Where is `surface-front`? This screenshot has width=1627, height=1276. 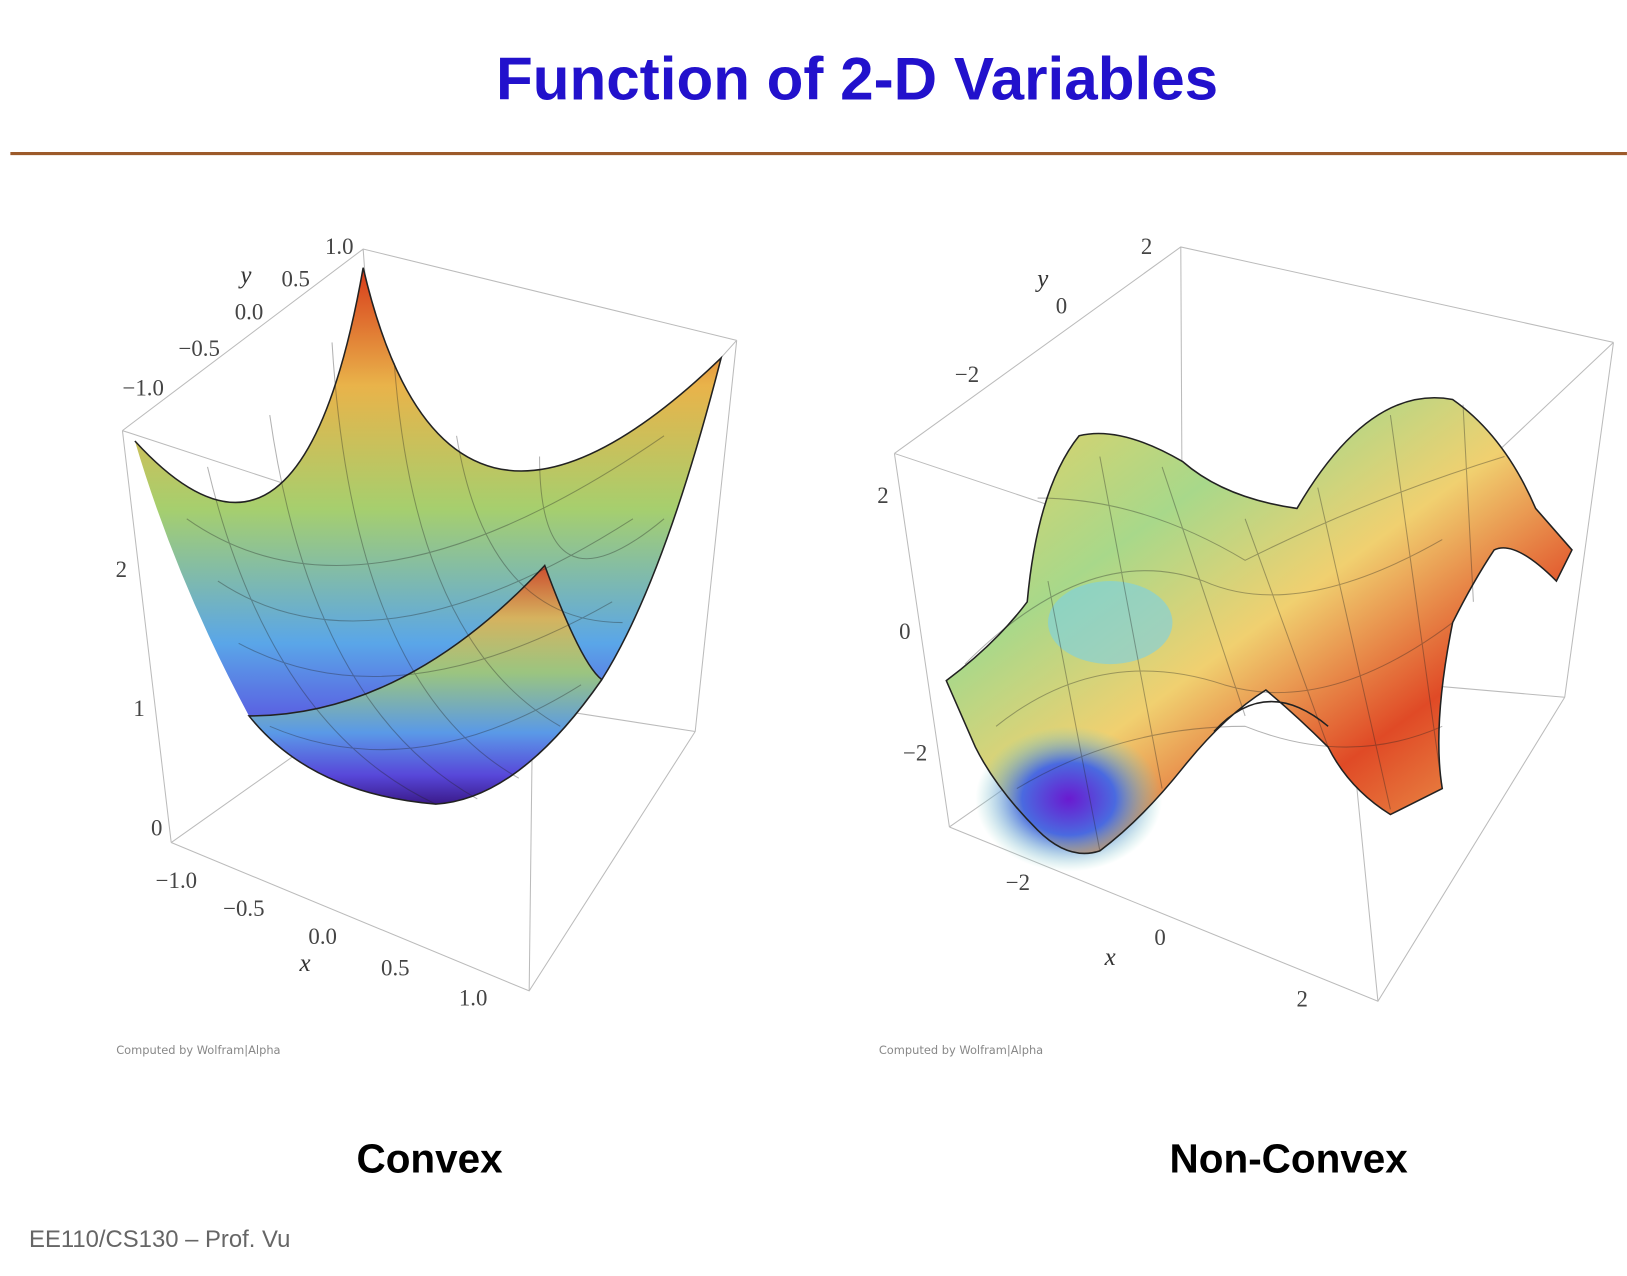 surface-front is located at coordinates (425, 685).